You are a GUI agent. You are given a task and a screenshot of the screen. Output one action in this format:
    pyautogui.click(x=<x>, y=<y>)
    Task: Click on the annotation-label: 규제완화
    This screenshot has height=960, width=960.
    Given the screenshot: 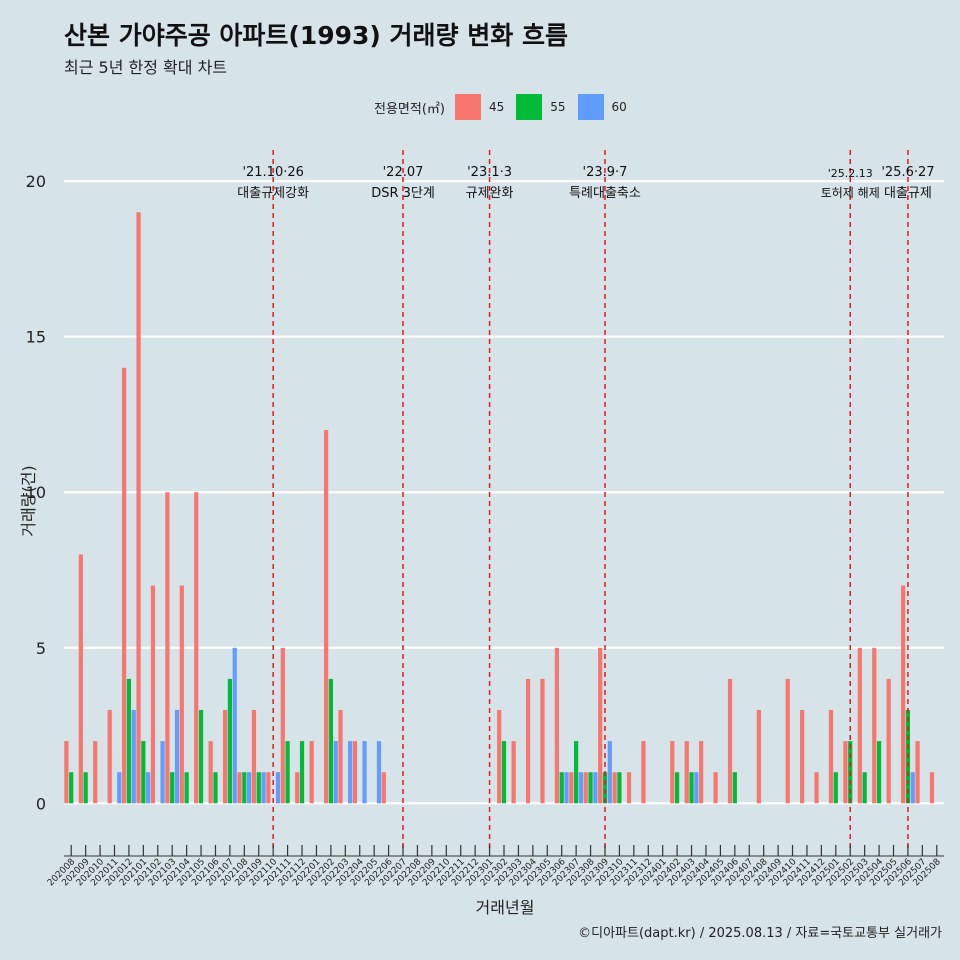 What is the action you would take?
    pyautogui.click(x=490, y=193)
    